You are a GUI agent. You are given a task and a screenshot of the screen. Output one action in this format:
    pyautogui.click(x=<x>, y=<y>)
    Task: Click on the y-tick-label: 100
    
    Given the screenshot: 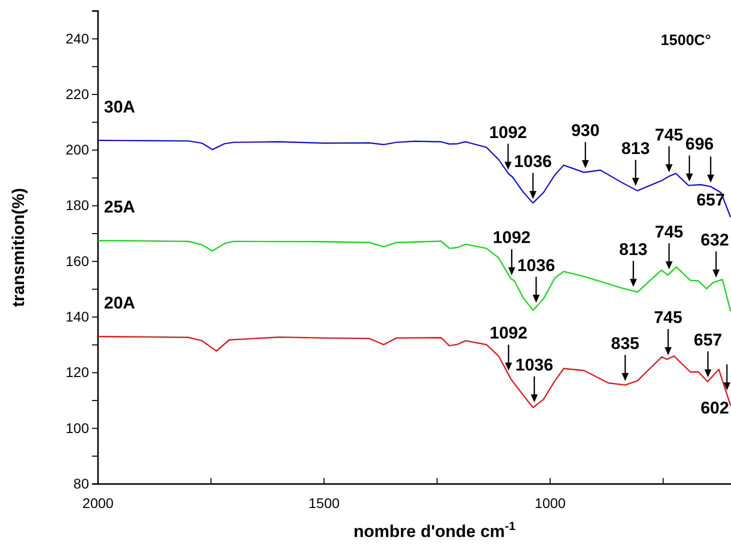 What is the action you would take?
    pyautogui.click(x=78, y=428)
    